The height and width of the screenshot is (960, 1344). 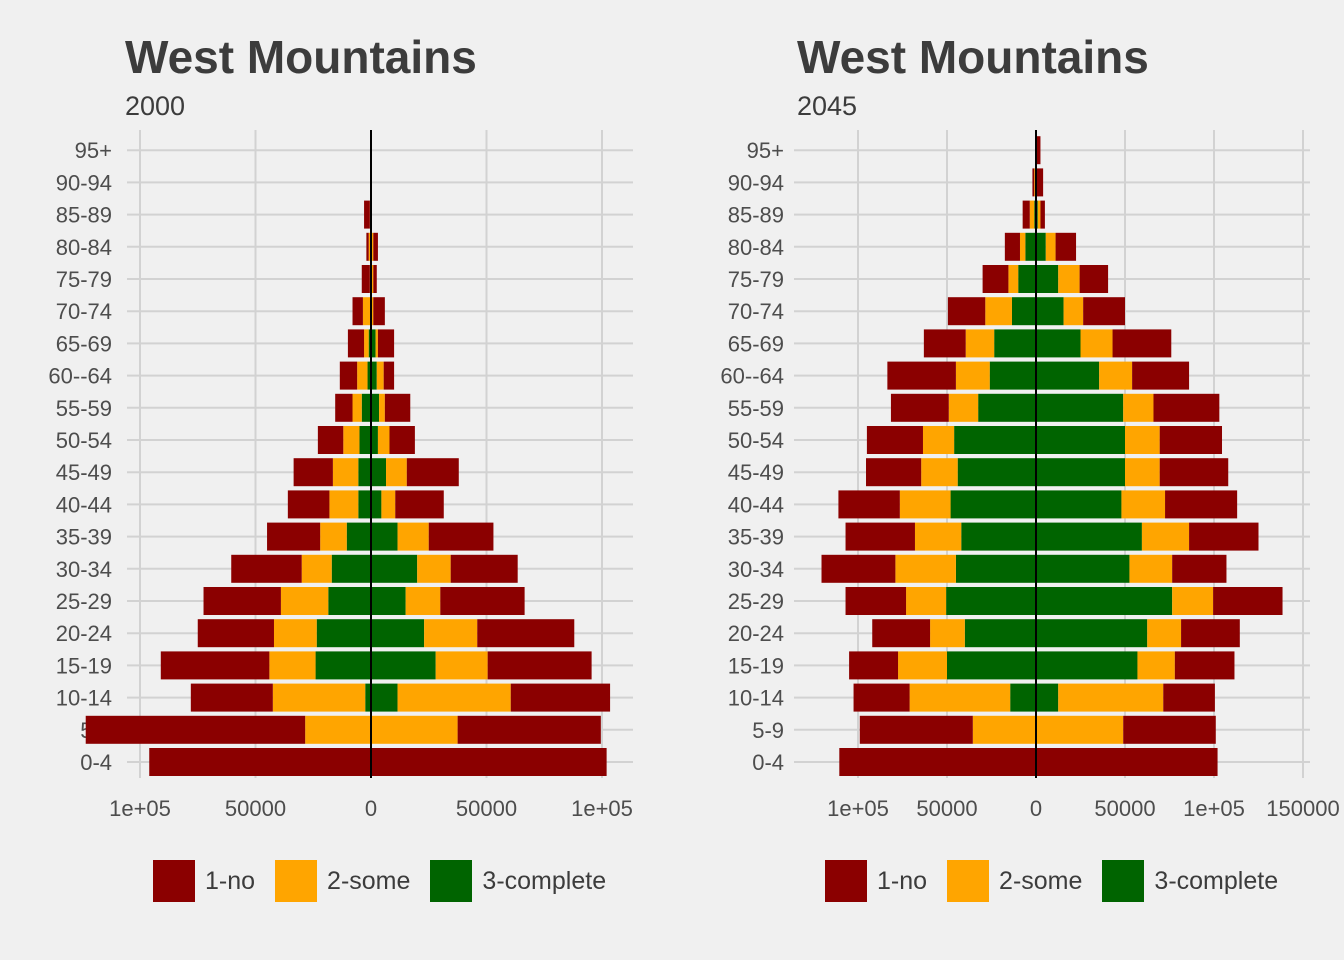 I want to click on x-tick-label: 150000, so click(x=1302, y=808).